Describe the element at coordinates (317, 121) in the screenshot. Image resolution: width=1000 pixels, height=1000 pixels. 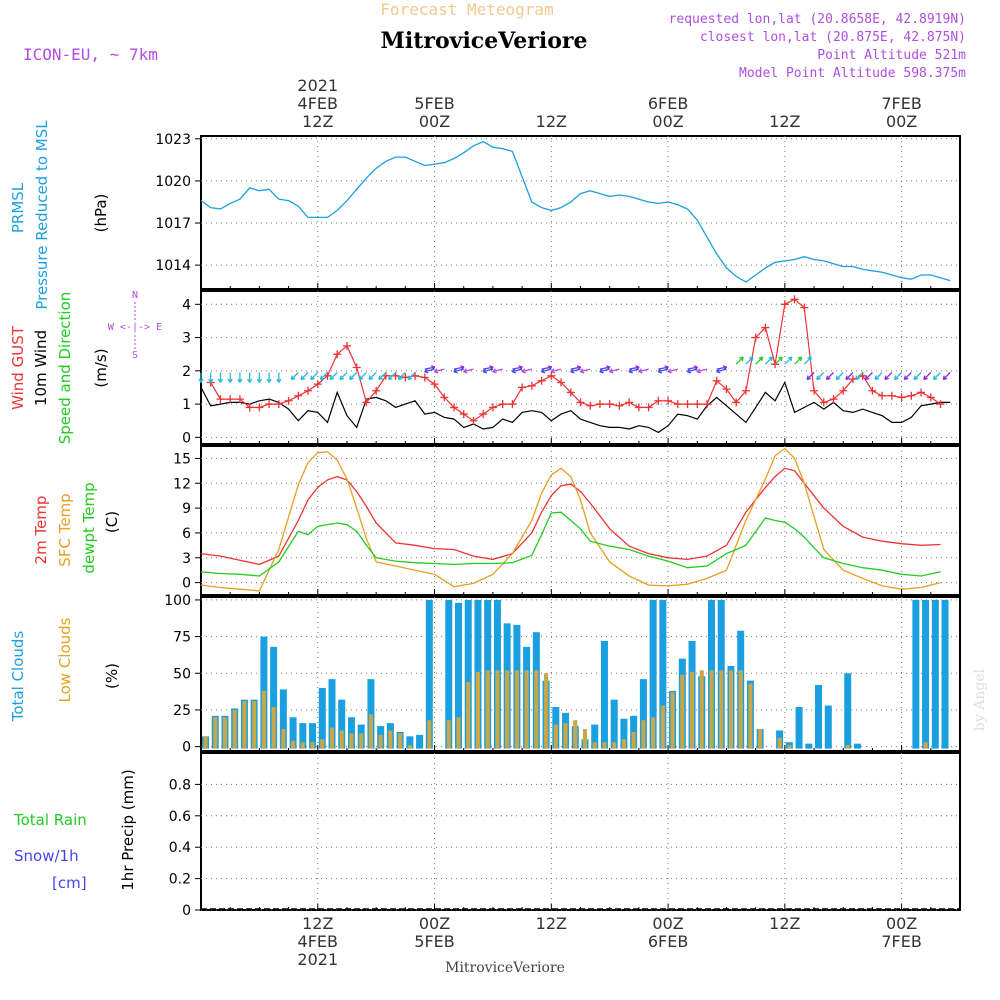
I see `top-time-label: 12Z` at that location.